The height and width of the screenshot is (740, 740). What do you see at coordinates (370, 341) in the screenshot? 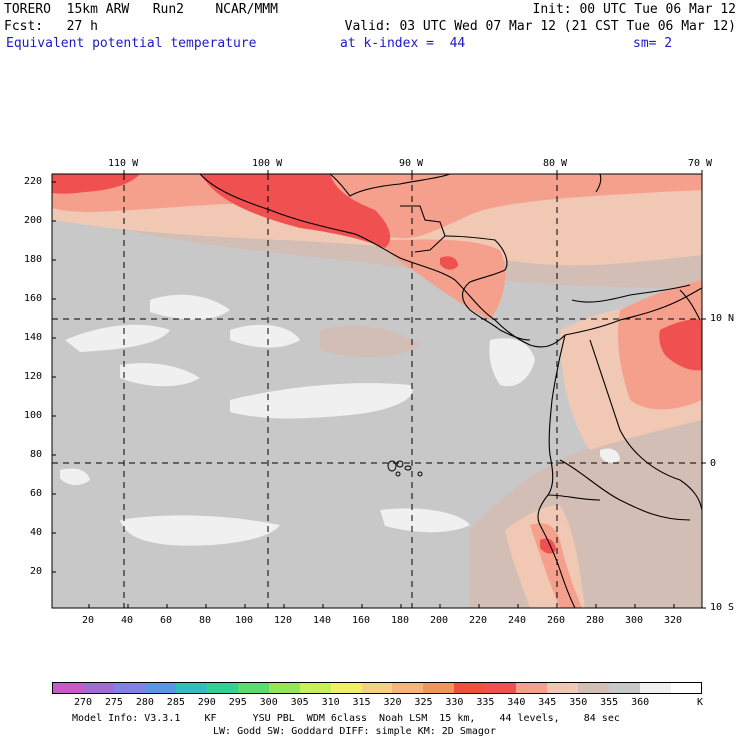
I see `field-345-blob-mid` at bounding box center [370, 341].